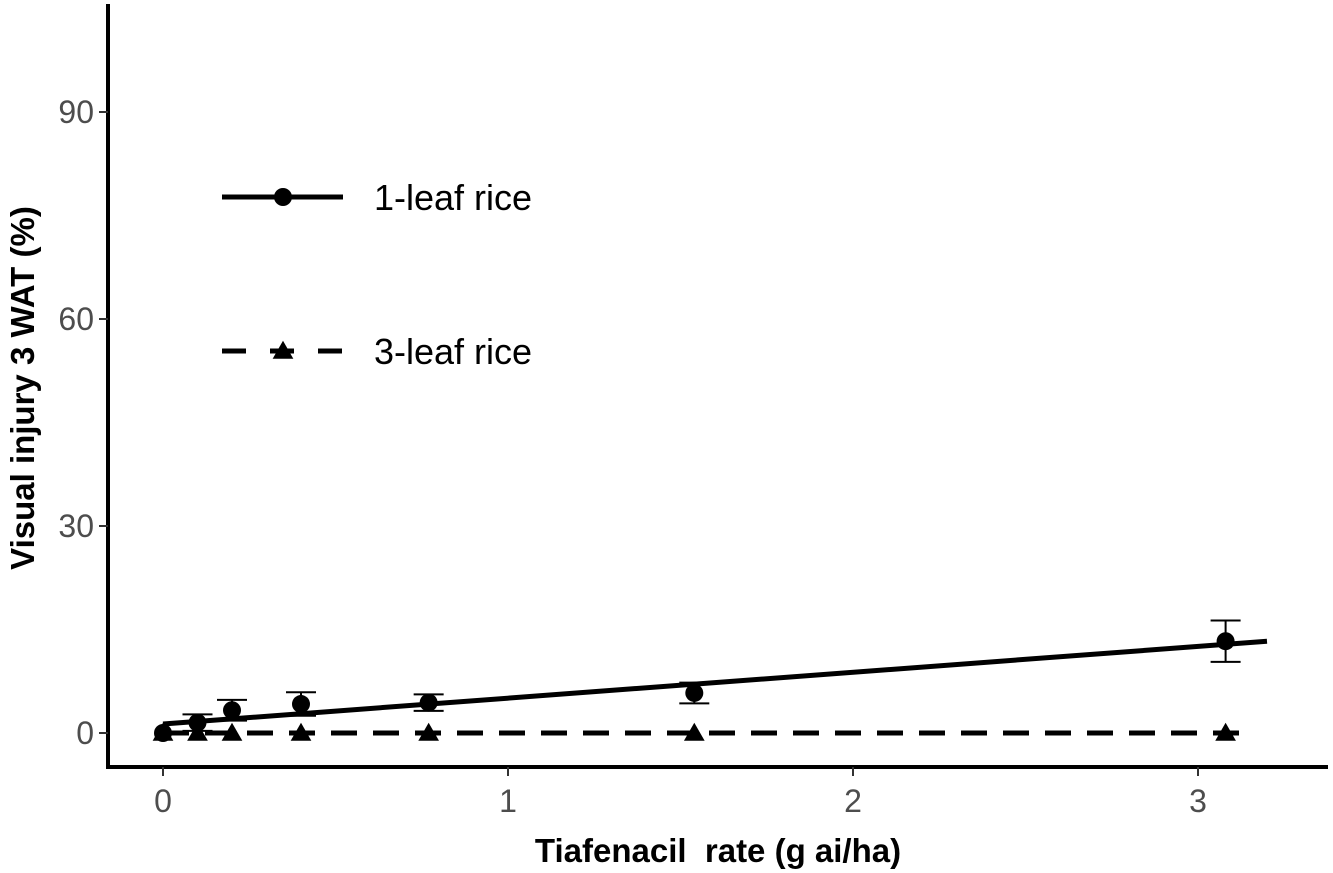  I want to click on plot-area, so click(710, 680).